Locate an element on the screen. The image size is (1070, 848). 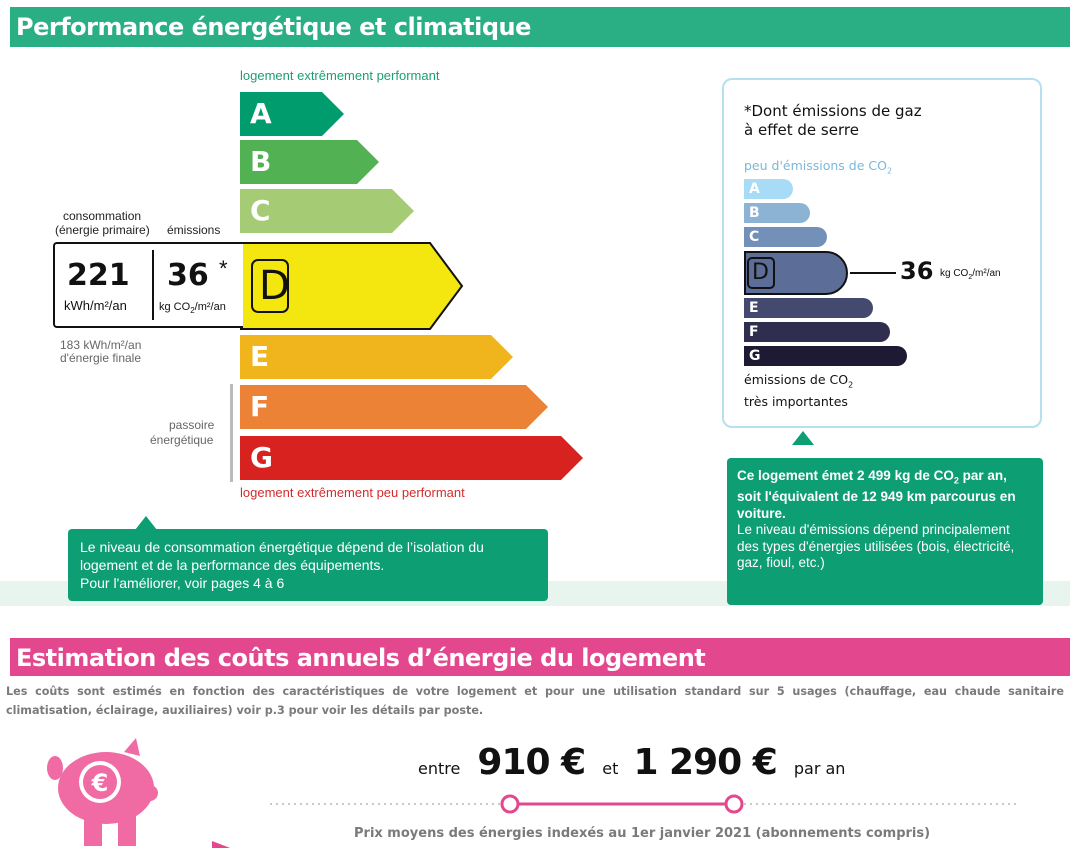
dpe-letter-b: B is located at coordinates (261, 161).